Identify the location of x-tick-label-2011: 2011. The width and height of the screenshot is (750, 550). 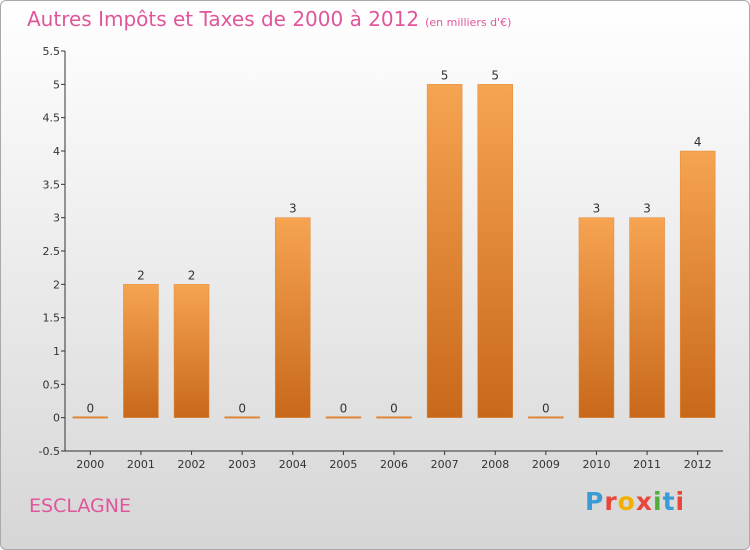
(647, 464).